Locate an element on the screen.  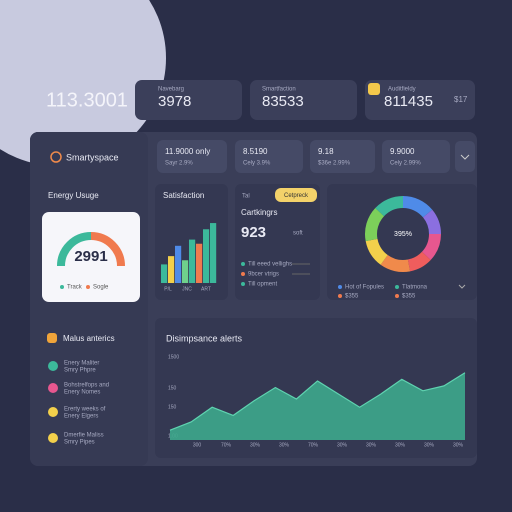
stat-value: 3978 is located at coordinates (174, 101).